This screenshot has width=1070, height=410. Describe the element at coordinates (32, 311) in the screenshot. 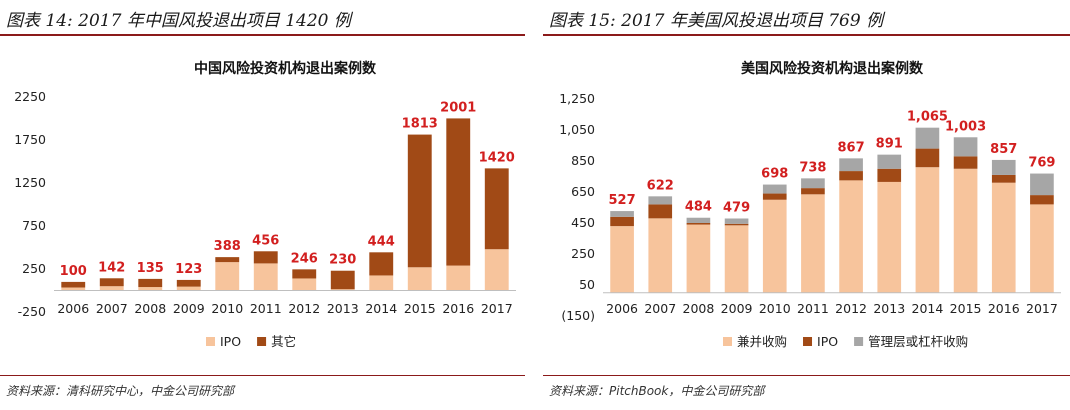

I see `y-tick-label: -250` at that location.